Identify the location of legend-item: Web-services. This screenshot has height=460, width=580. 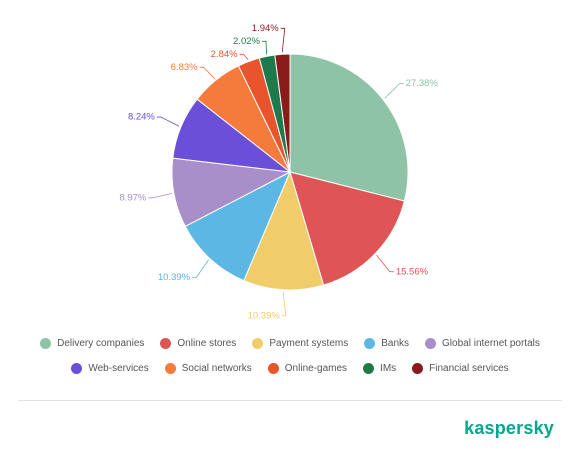
(110, 368).